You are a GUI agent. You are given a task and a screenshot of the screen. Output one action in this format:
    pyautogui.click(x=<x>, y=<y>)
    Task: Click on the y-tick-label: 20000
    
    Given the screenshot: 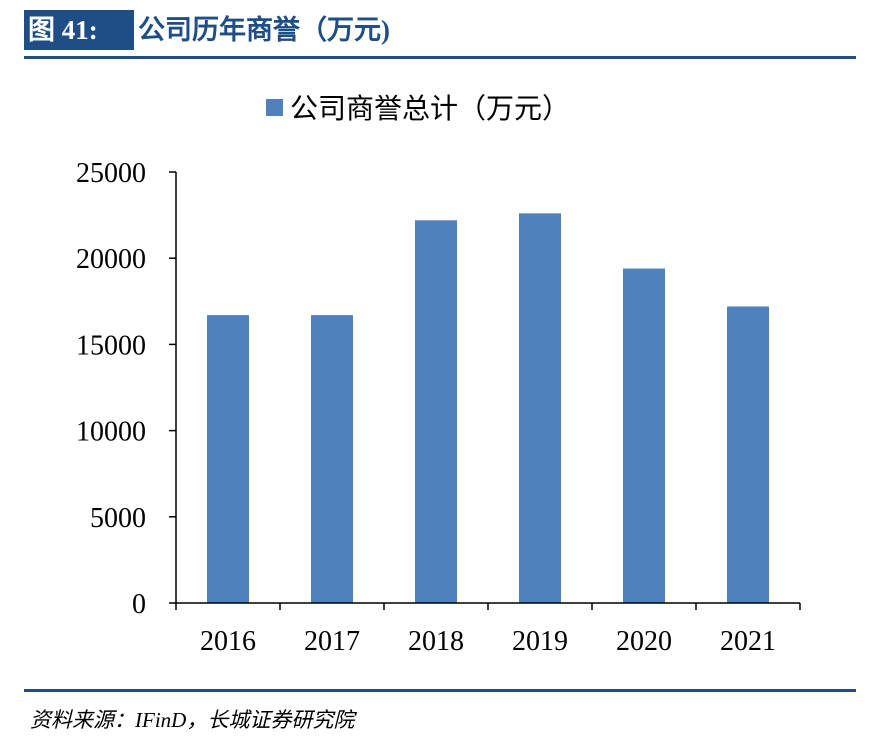 What is the action you would take?
    pyautogui.click(x=111, y=259)
    